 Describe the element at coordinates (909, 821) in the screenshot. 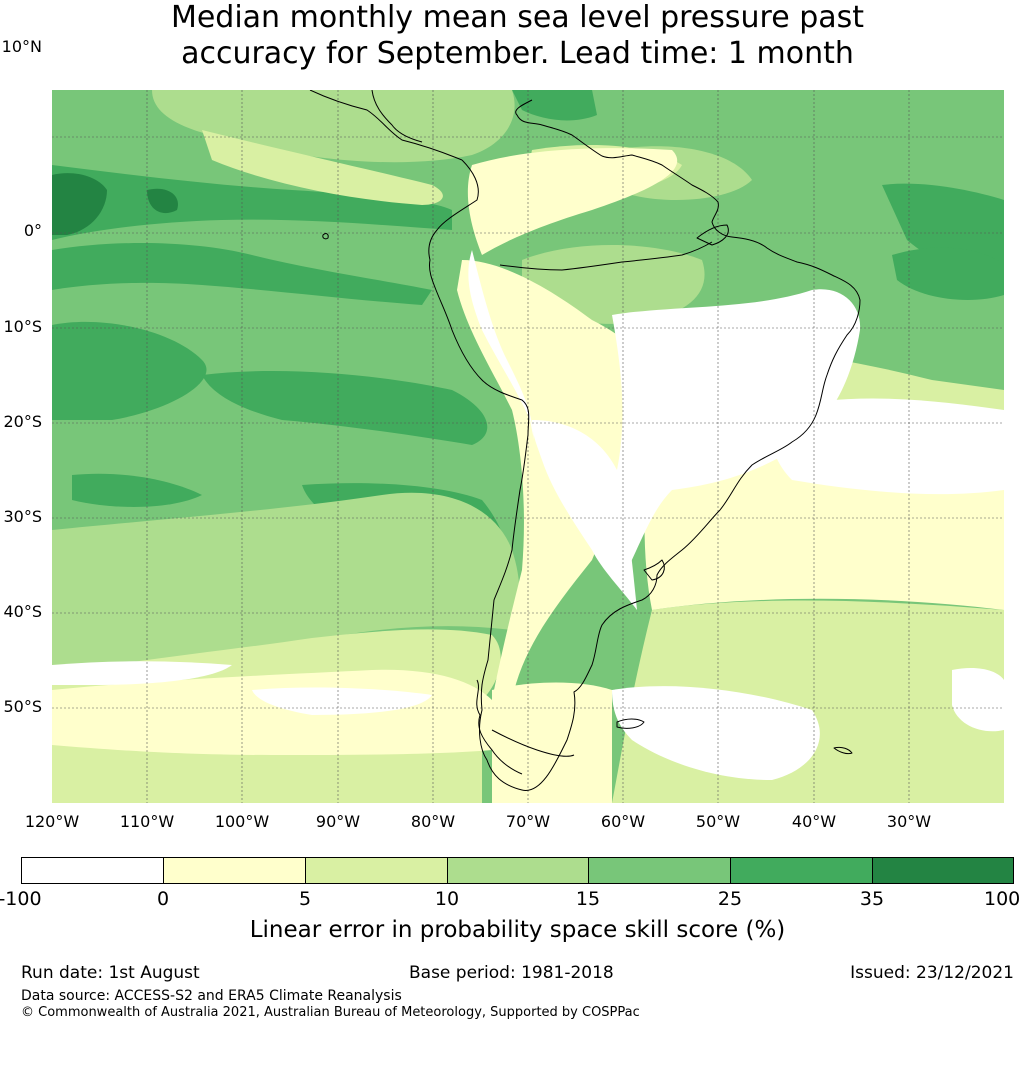

I see `lon-label-30w: 30°W` at that location.